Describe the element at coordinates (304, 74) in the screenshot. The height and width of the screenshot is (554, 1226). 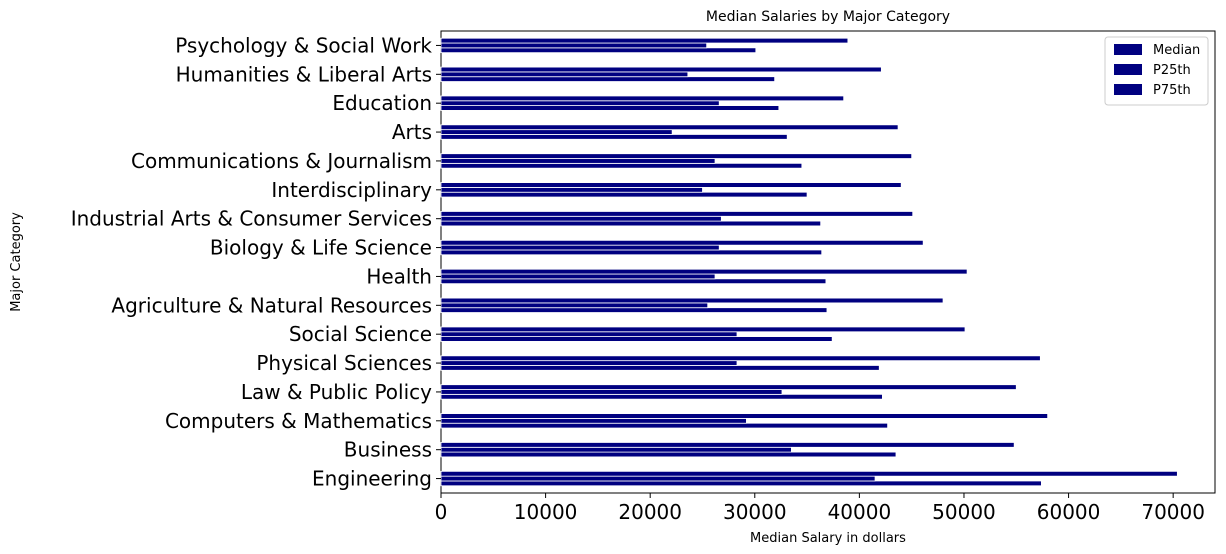
I see `y-tick-label: Humanities & Liberal Arts` at that location.